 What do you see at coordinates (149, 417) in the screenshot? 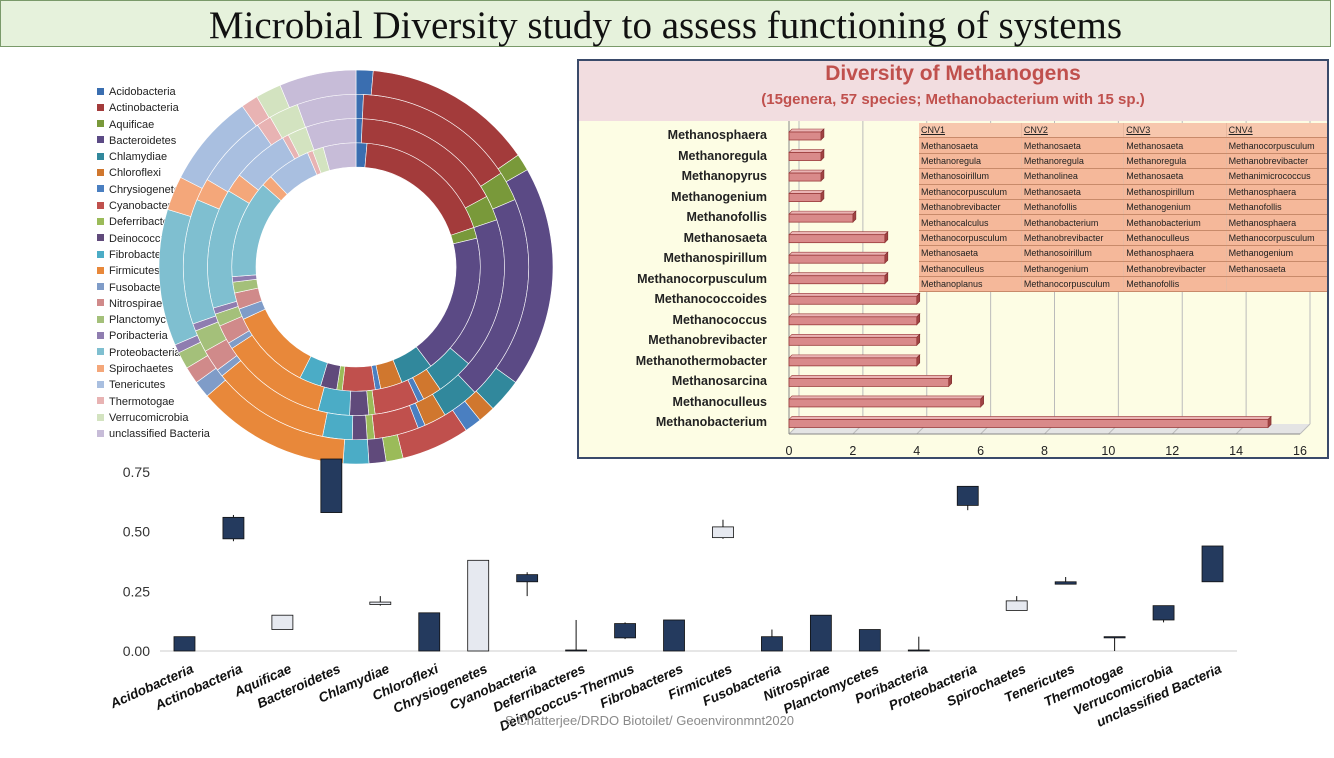
I see `legend-label: Verrucomicrobia` at bounding box center [149, 417].